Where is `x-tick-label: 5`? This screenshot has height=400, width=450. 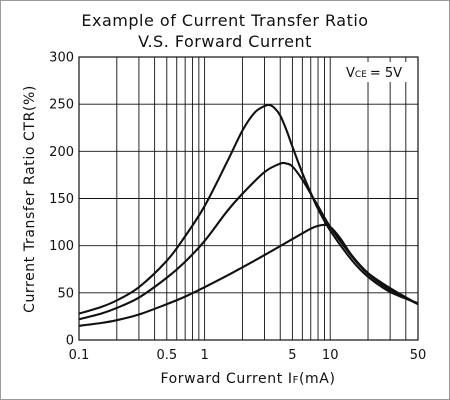
x-tick-label: 5 is located at coordinates (292, 355).